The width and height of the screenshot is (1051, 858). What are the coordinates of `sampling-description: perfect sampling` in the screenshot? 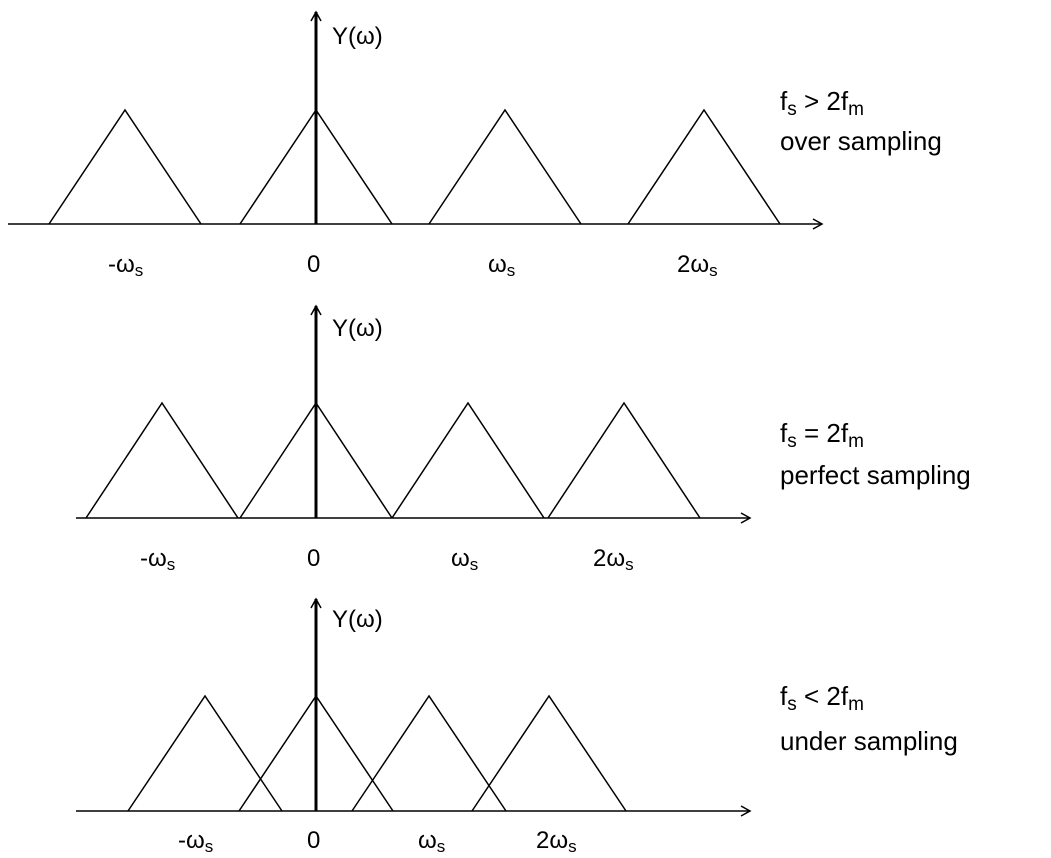 It's located at (875, 475).